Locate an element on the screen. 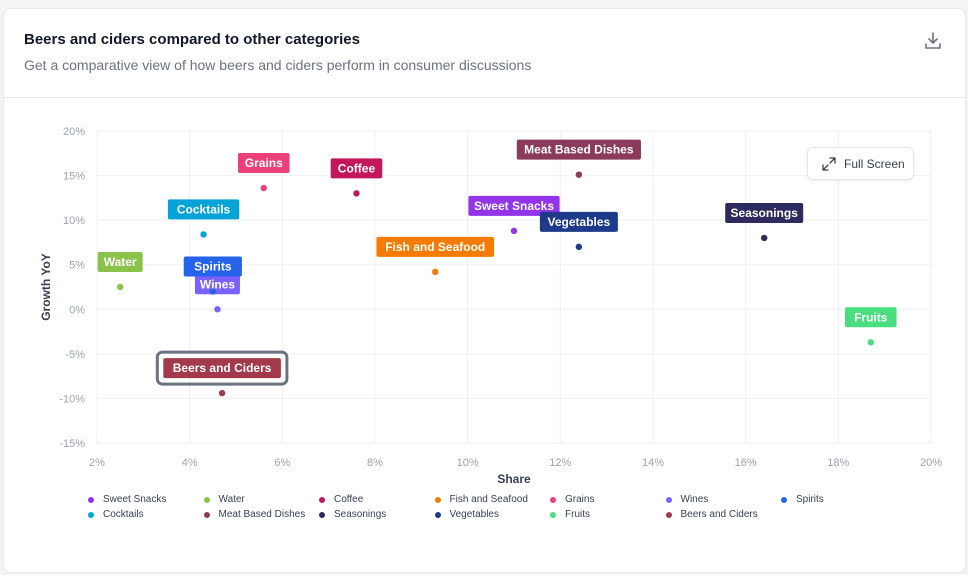 The width and height of the screenshot is (968, 575). x-tick-label: 14% is located at coordinates (653, 463).